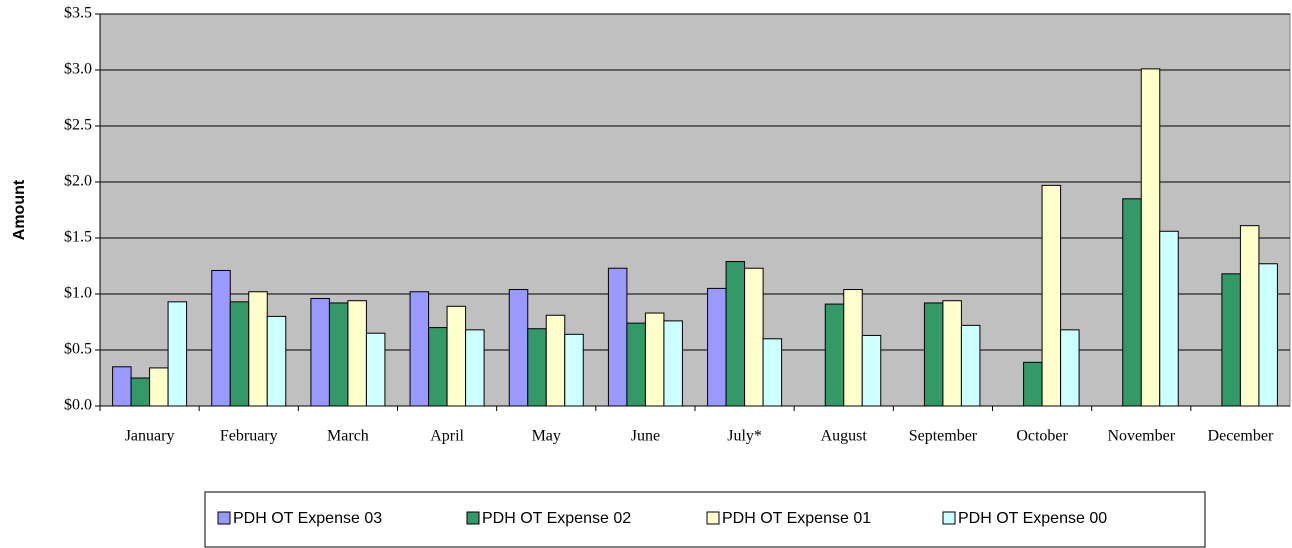 This screenshot has width=1292, height=548. I want to click on legend-label: PDH OT Expense 03, so click(307, 518).